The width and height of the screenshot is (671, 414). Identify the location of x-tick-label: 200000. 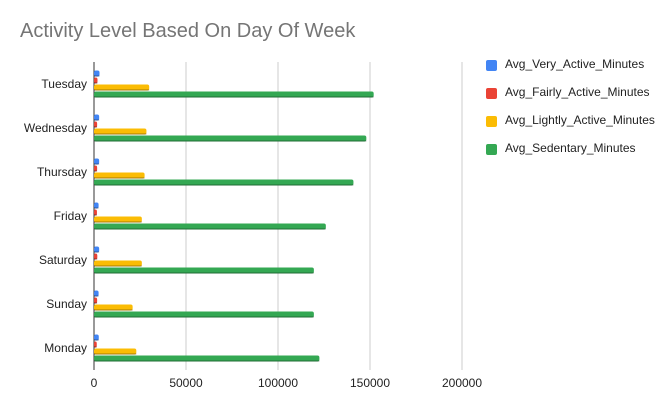
(462, 383).